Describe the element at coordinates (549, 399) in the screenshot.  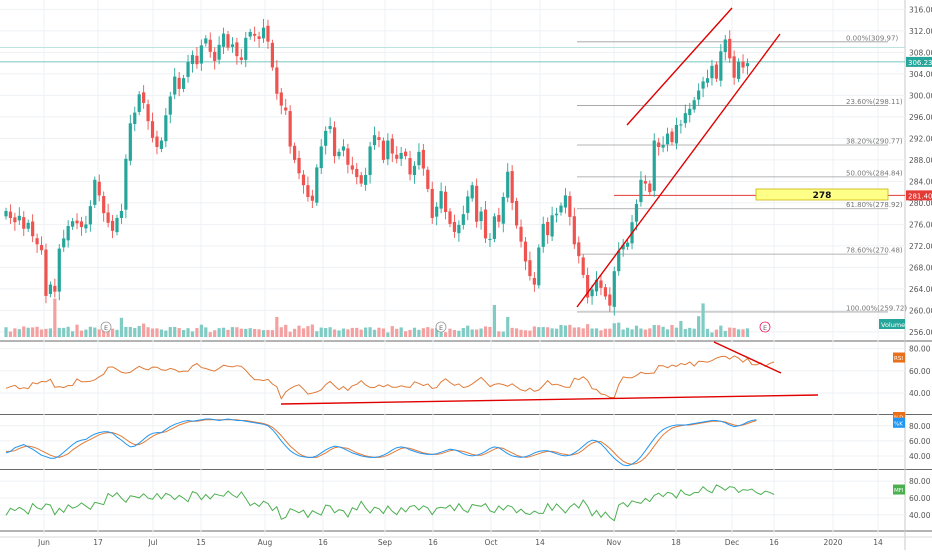
I see `rsi-support-trendline` at that location.